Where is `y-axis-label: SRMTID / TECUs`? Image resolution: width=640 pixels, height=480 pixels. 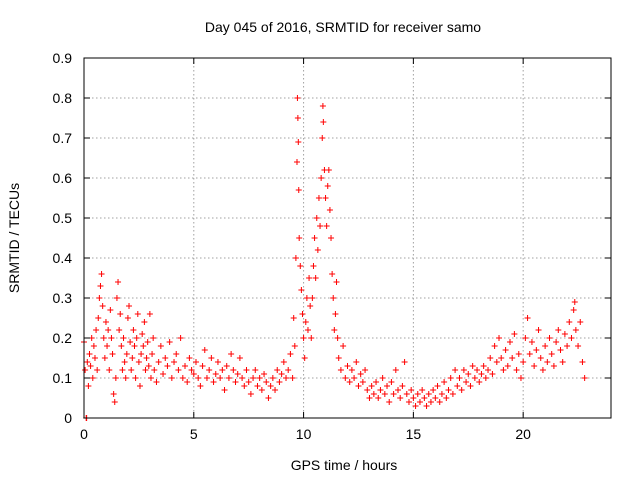 y-axis-label: SRMTID / TECUs is located at coordinates (14, 238).